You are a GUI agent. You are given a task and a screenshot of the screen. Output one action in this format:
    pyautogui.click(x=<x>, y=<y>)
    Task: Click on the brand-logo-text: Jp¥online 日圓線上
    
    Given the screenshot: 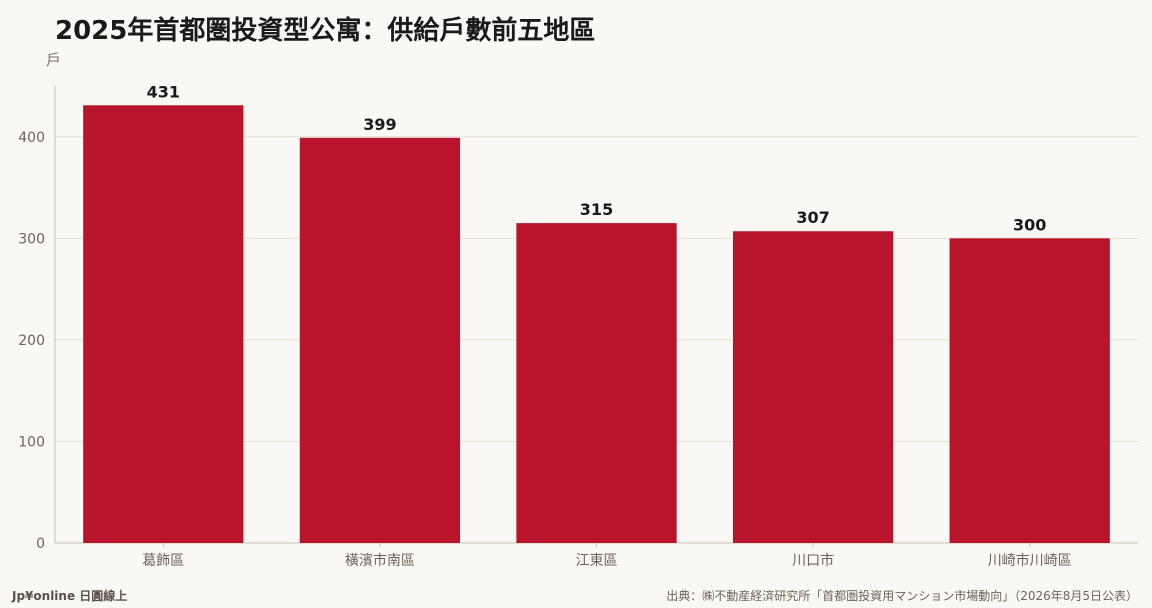 What is the action you would take?
    pyautogui.click(x=70, y=596)
    